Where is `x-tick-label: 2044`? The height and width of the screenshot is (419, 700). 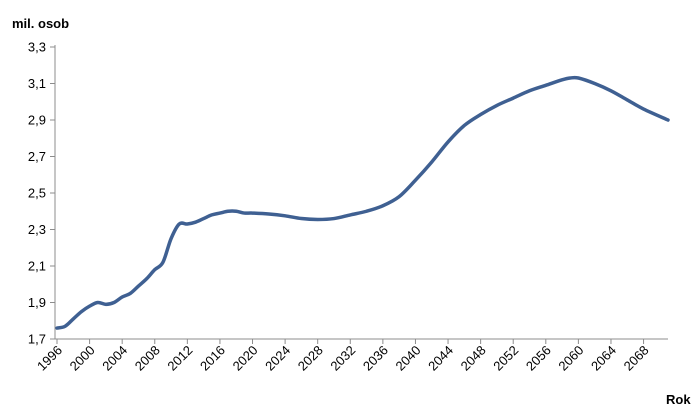 x-tick-label: 2044 is located at coordinates (440, 358).